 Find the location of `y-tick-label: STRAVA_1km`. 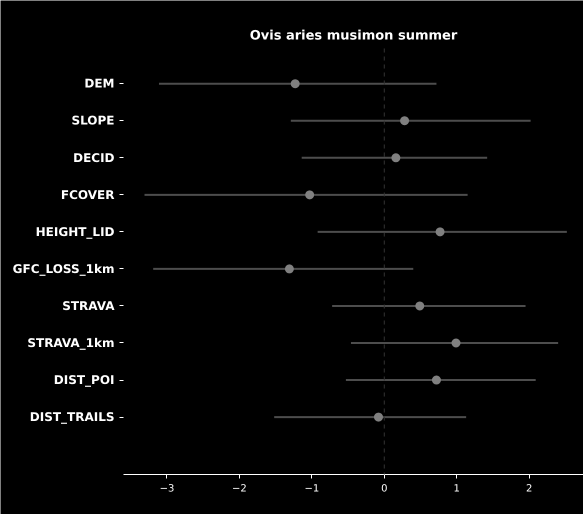

y-tick-label: STRAVA_1km is located at coordinates (71, 343).